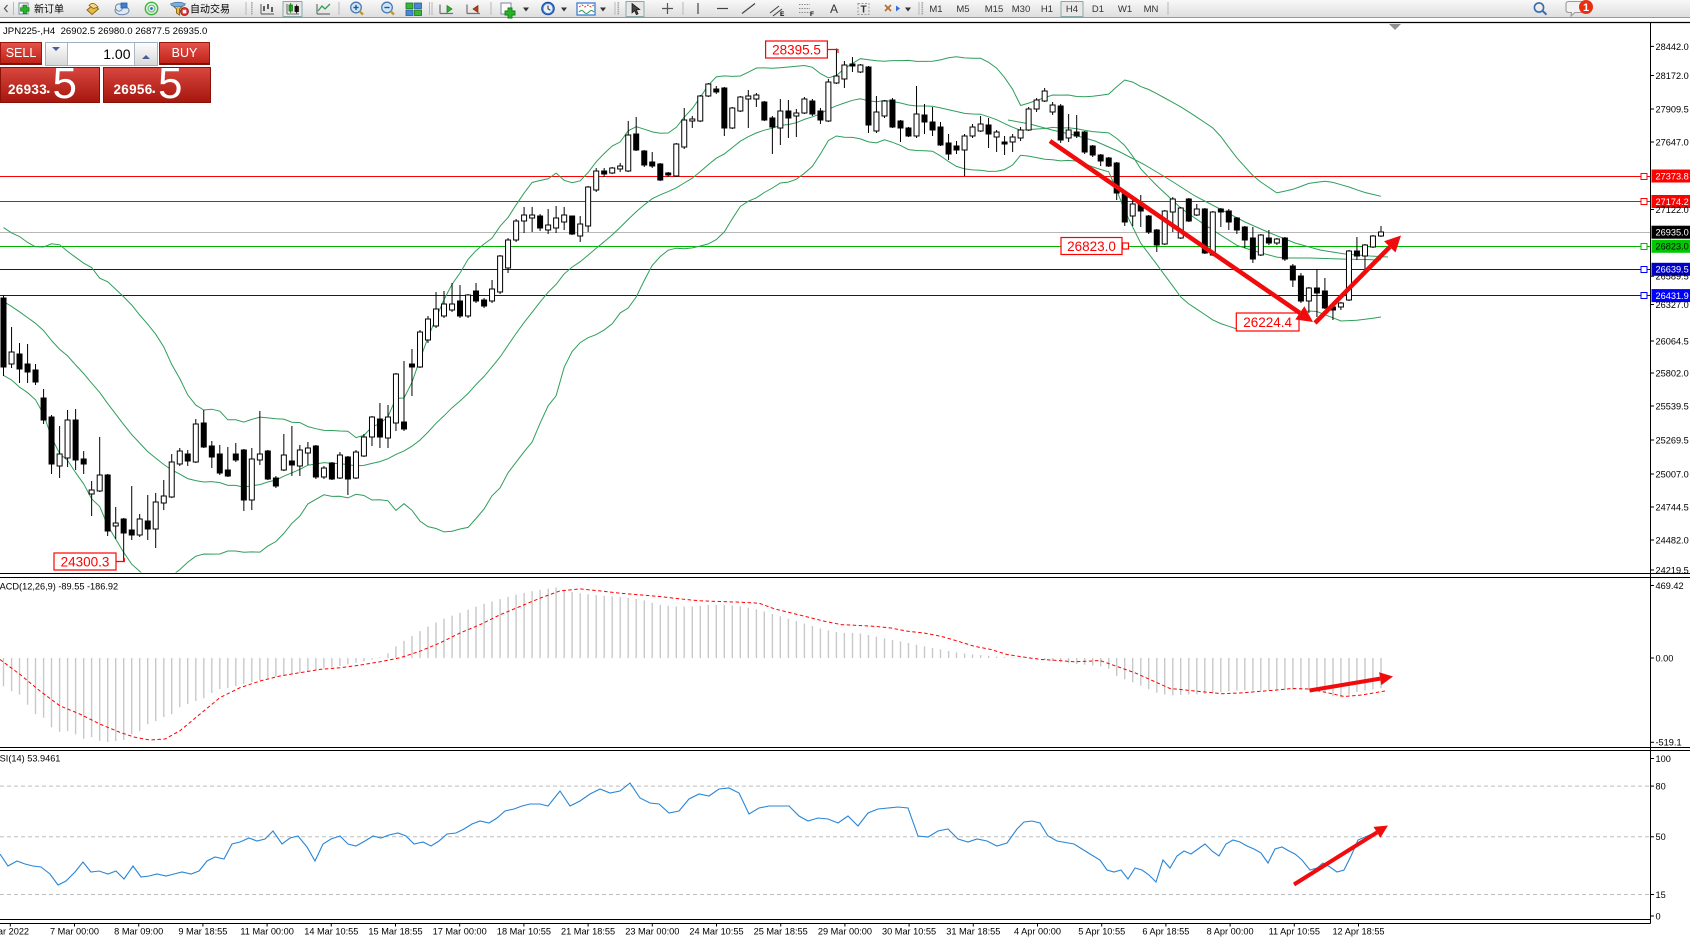  I want to click on svg-text: 6 Apr 18:55, so click(1165, 932).